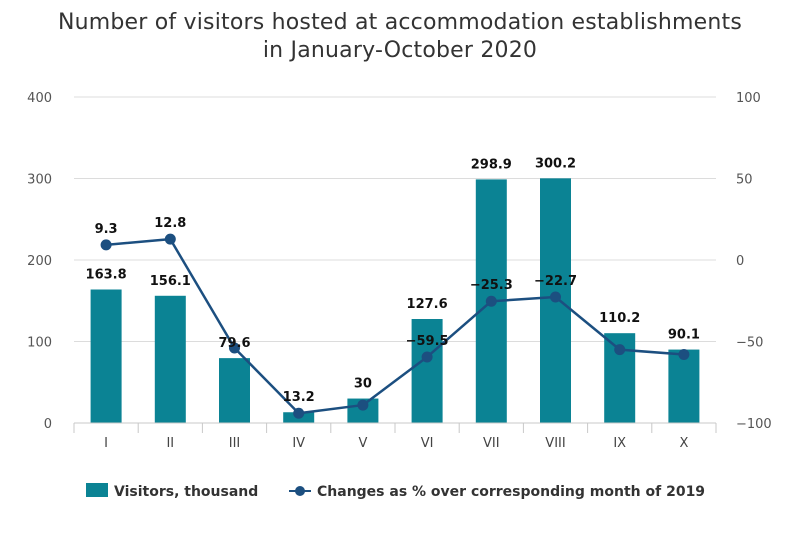 The height and width of the screenshot is (533, 800). I want to click on bar-value-label: 110.2, so click(619, 318).